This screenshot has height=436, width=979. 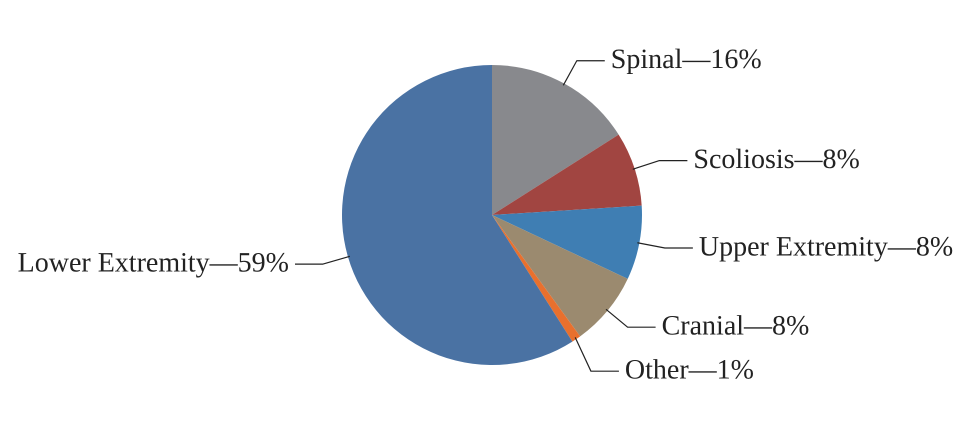 What do you see at coordinates (776, 159) in the screenshot?
I see `slice-label: Scoliosis—8%` at bounding box center [776, 159].